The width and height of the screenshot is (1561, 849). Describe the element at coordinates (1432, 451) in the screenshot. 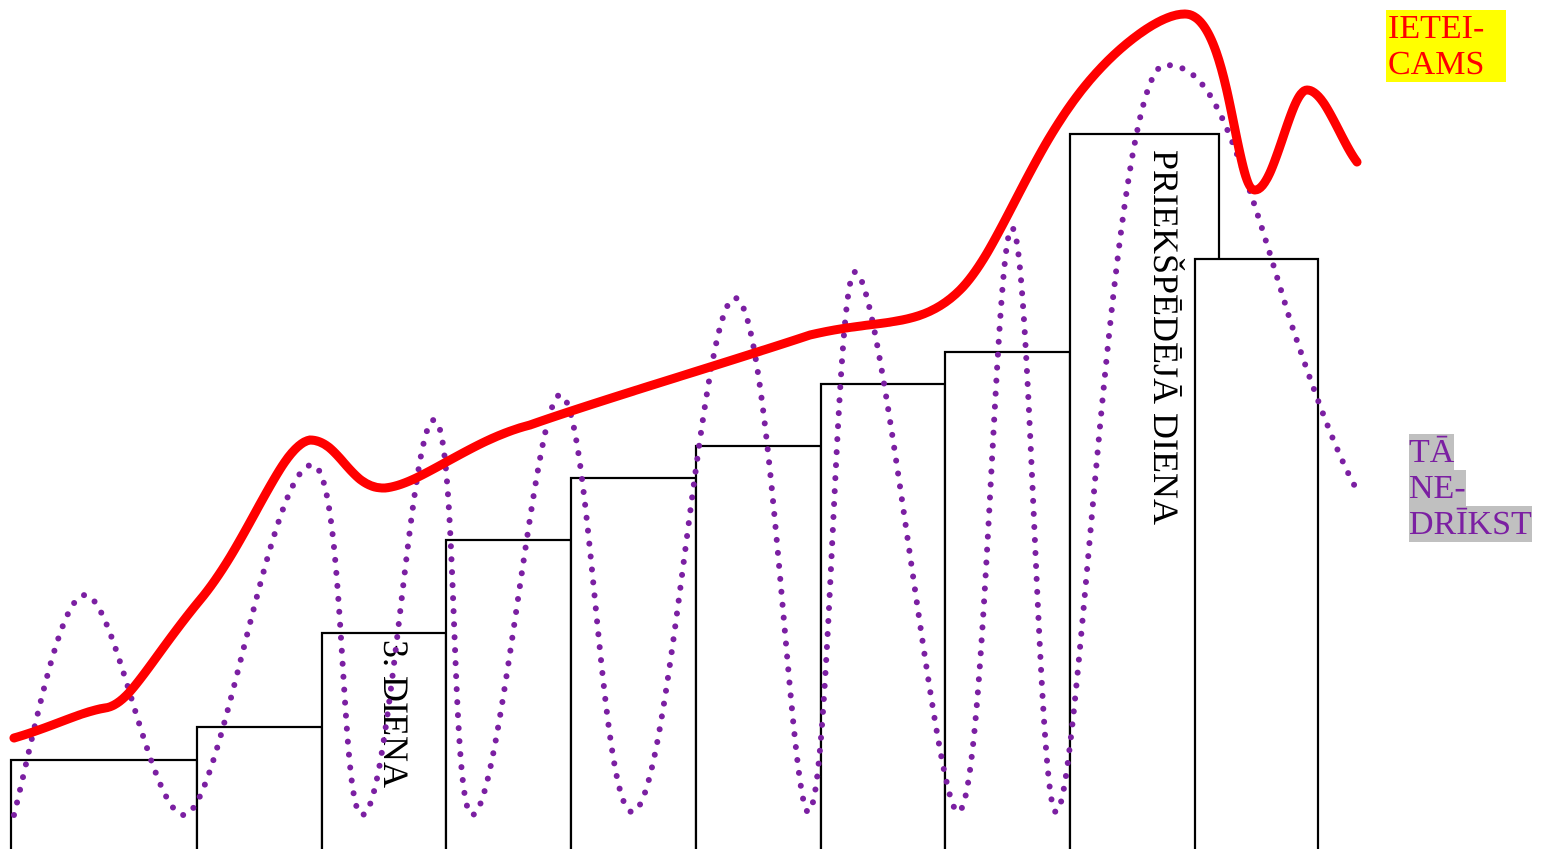

I see `legend-forbidden-line-1: TĀ` at that location.